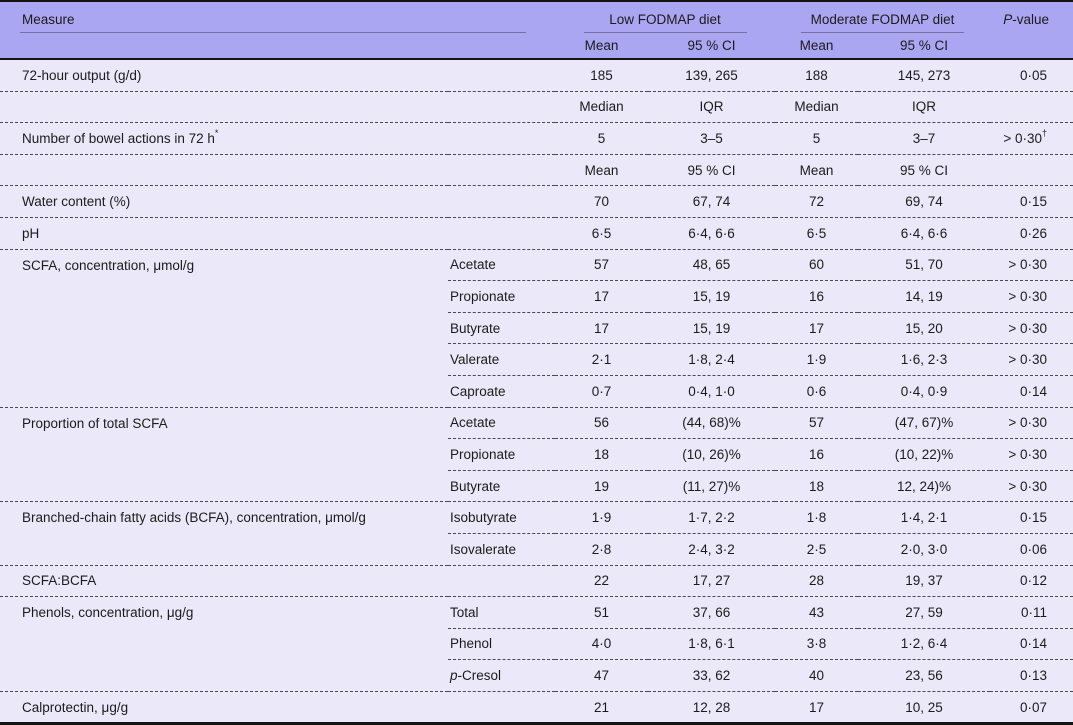  What do you see at coordinates (224, 612) in the screenshot?
I see `measure-cell: Phenols, concentration, μg/g` at bounding box center [224, 612].